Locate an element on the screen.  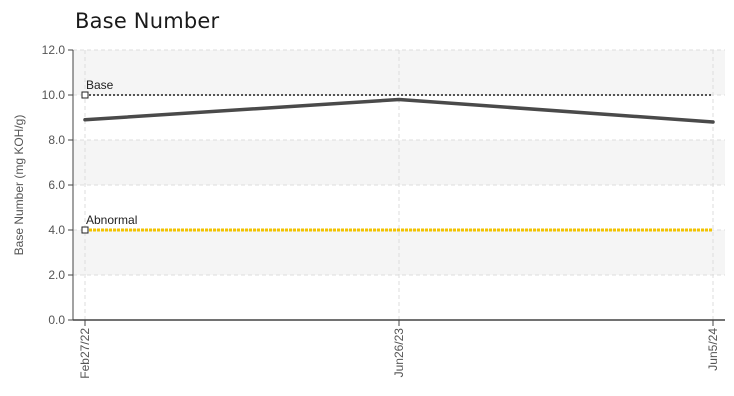
y-tick-label: 4.0 is located at coordinates (56, 230).